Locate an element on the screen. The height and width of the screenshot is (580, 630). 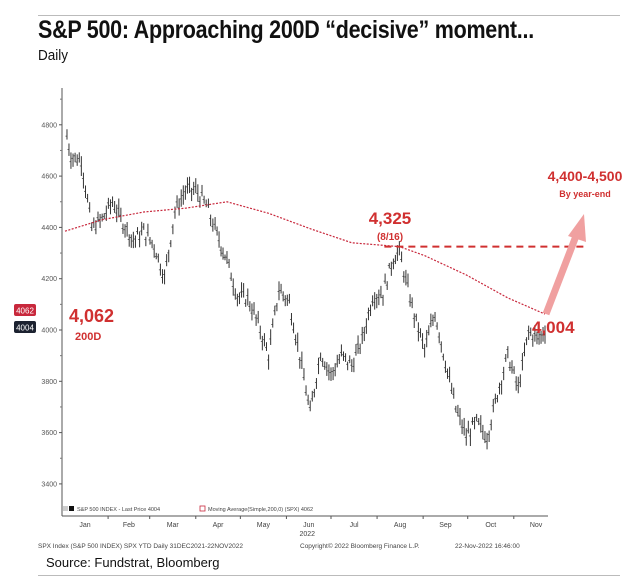
x-tick-label: Mar is located at coordinates (173, 525).